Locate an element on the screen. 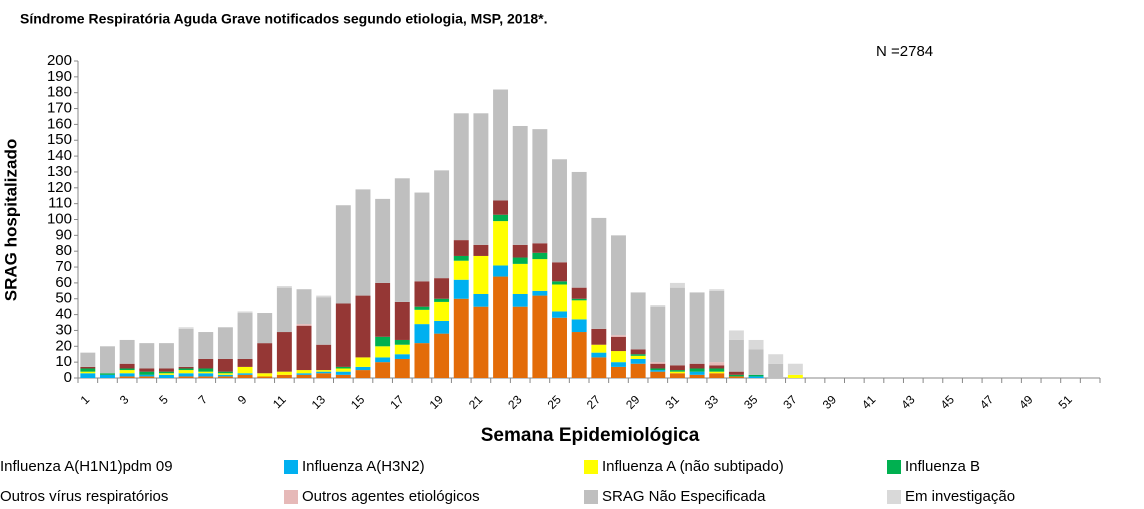  x-tick-label: 13 is located at coordinates (319, 402).